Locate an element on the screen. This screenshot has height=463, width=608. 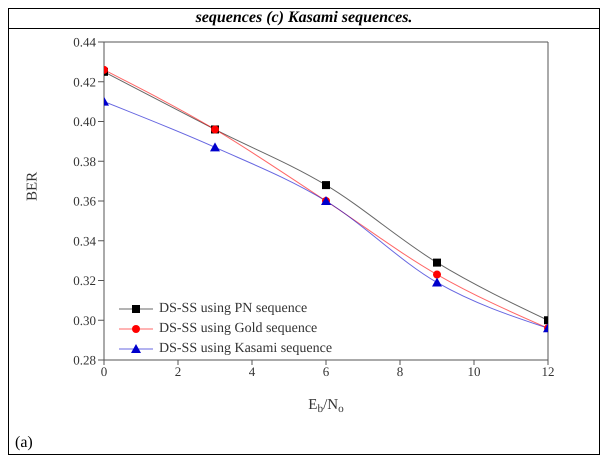
legend-label: DS-SS using PN sequence is located at coordinates (233, 309).